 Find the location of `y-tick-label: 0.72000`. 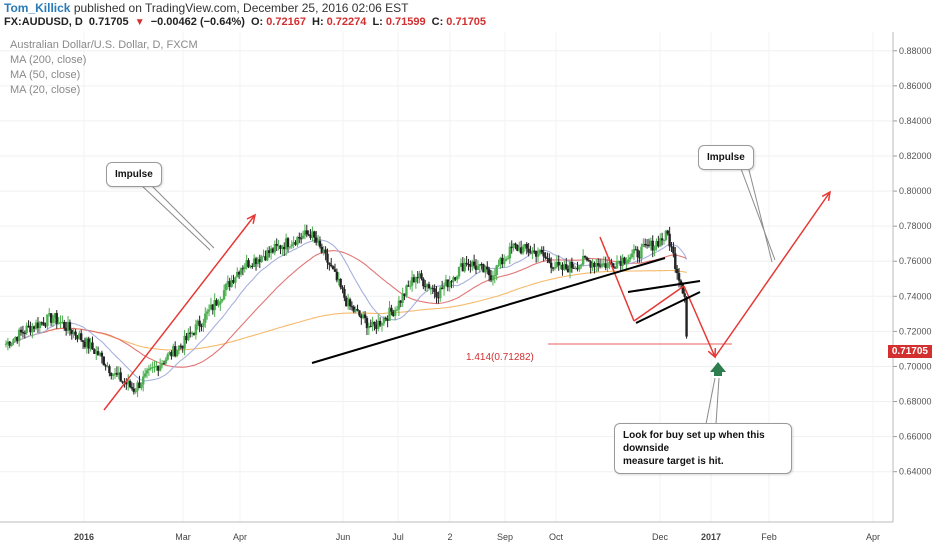

y-tick-label: 0.72000 is located at coordinates (915, 331).